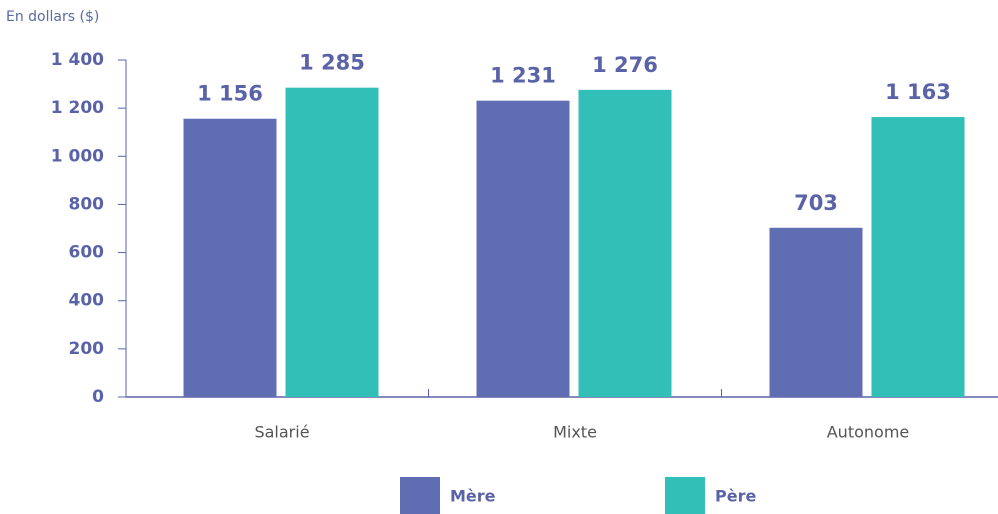  Describe the element at coordinates (523, 76) in the screenshot. I see `data-label: 1 231` at that location.